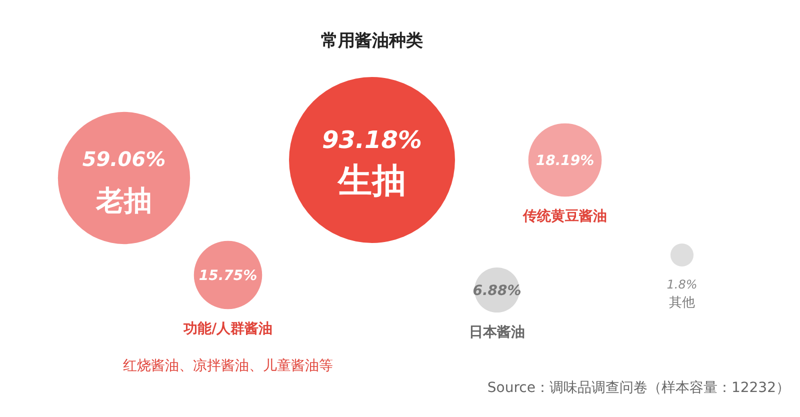 This screenshot has width=800, height=417. Describe the element at coordinates (372, 41) in the screenshot. I see `text: 常用酱油种类` at that location.